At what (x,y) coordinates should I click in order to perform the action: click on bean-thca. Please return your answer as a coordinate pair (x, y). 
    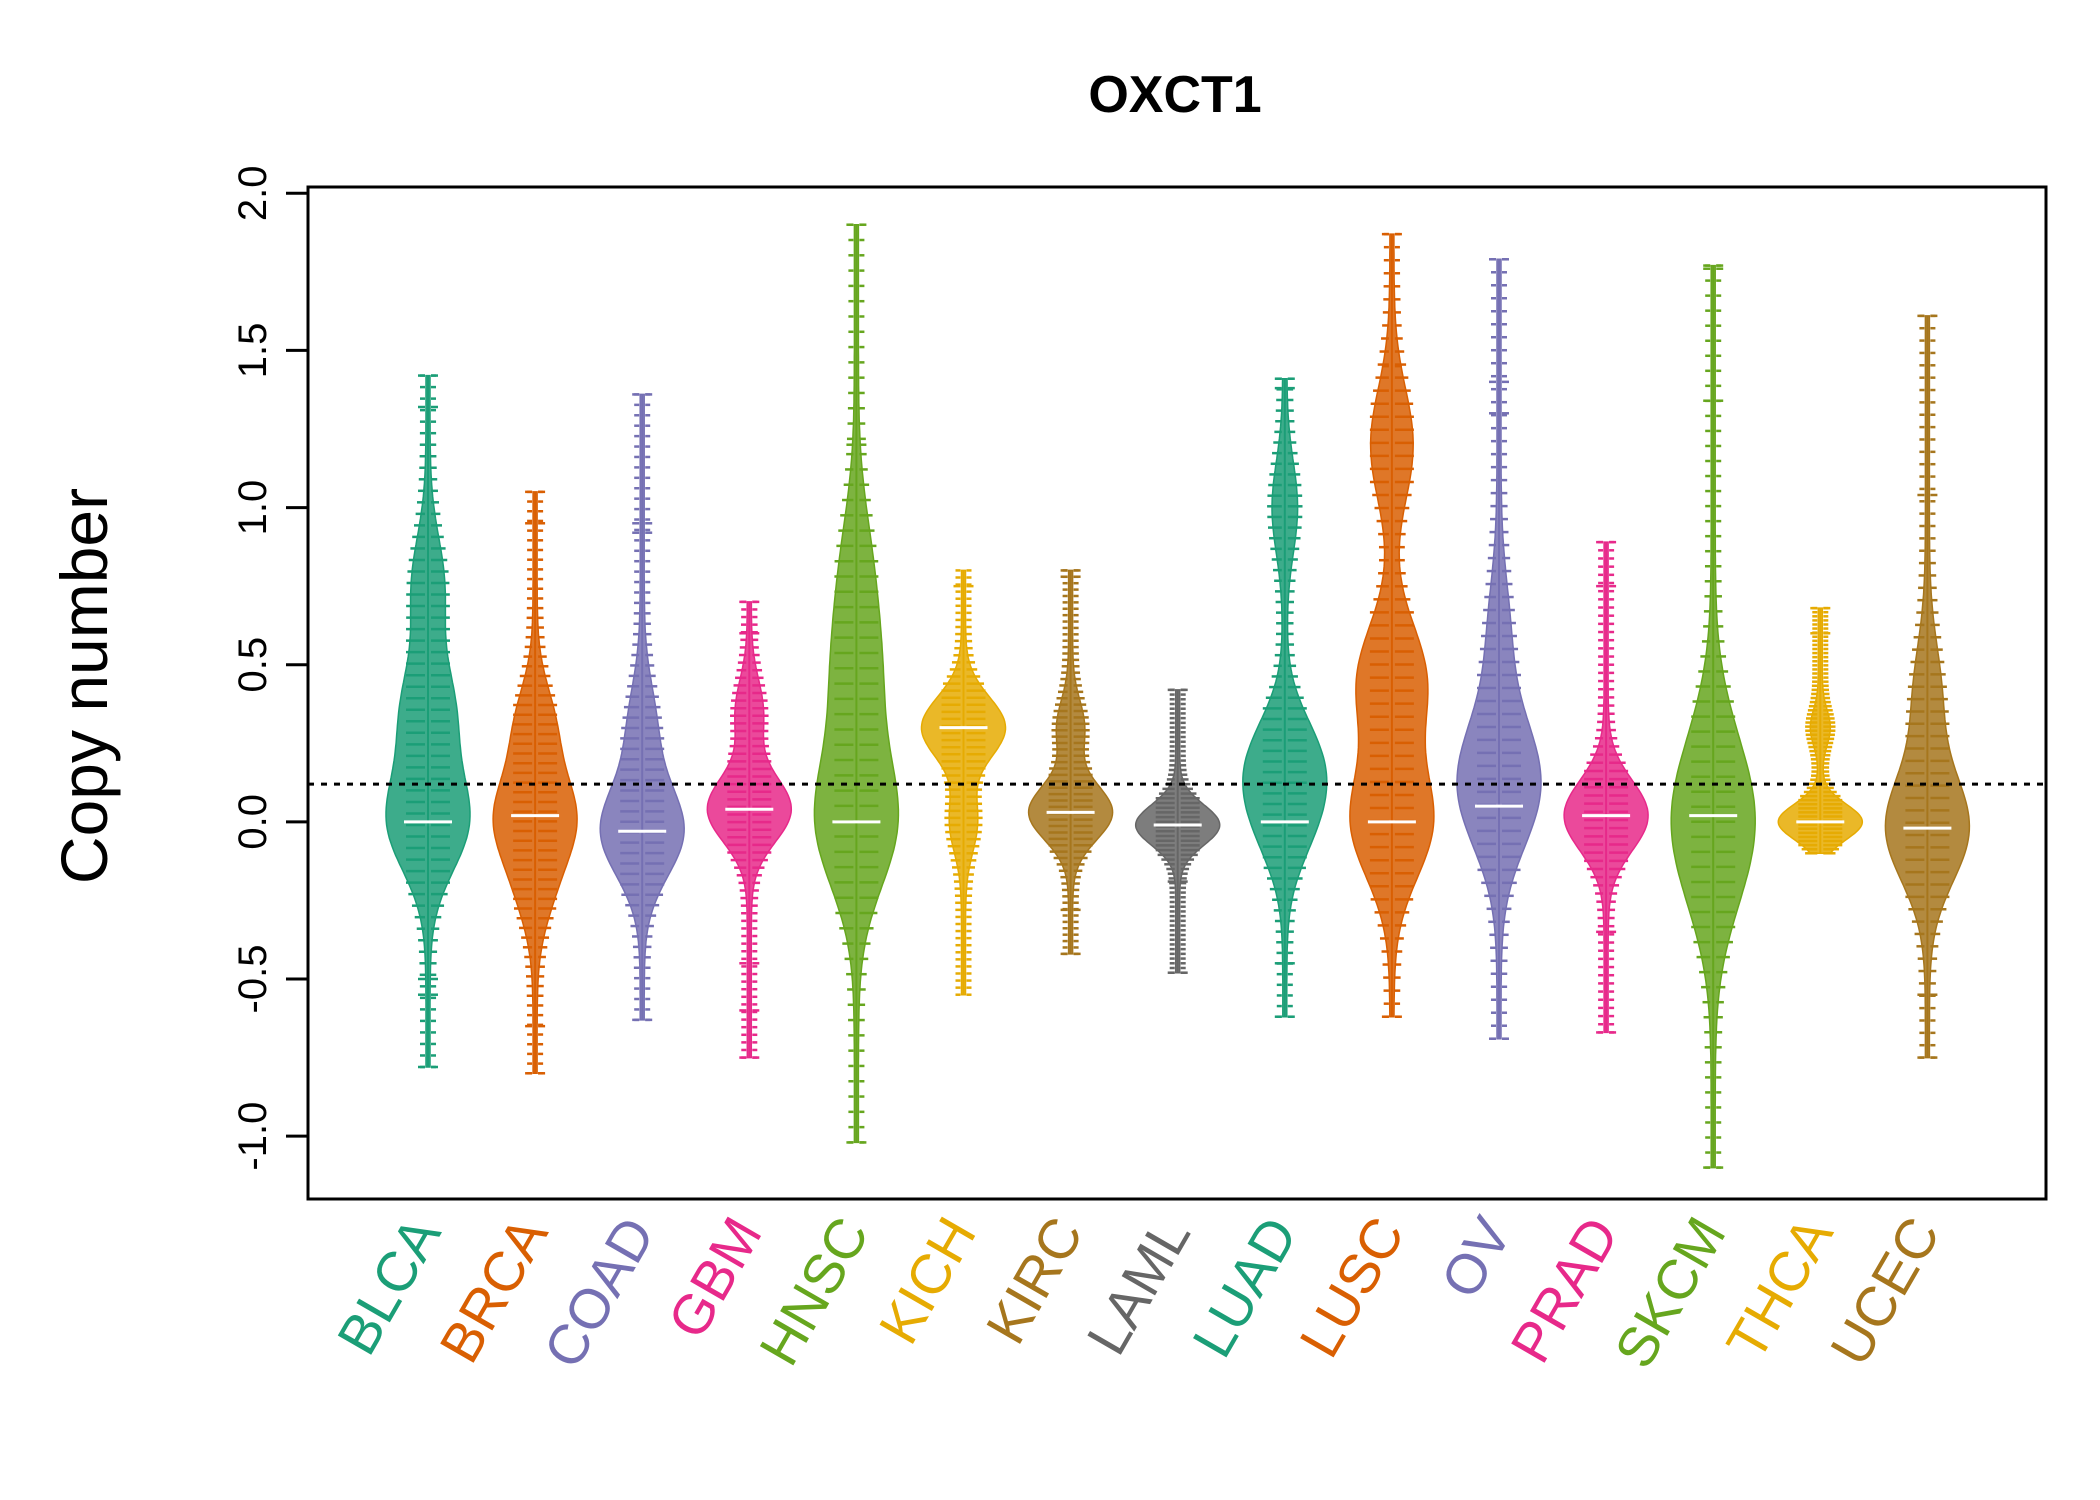
    Looking at the image, I should click on (1820, 730).